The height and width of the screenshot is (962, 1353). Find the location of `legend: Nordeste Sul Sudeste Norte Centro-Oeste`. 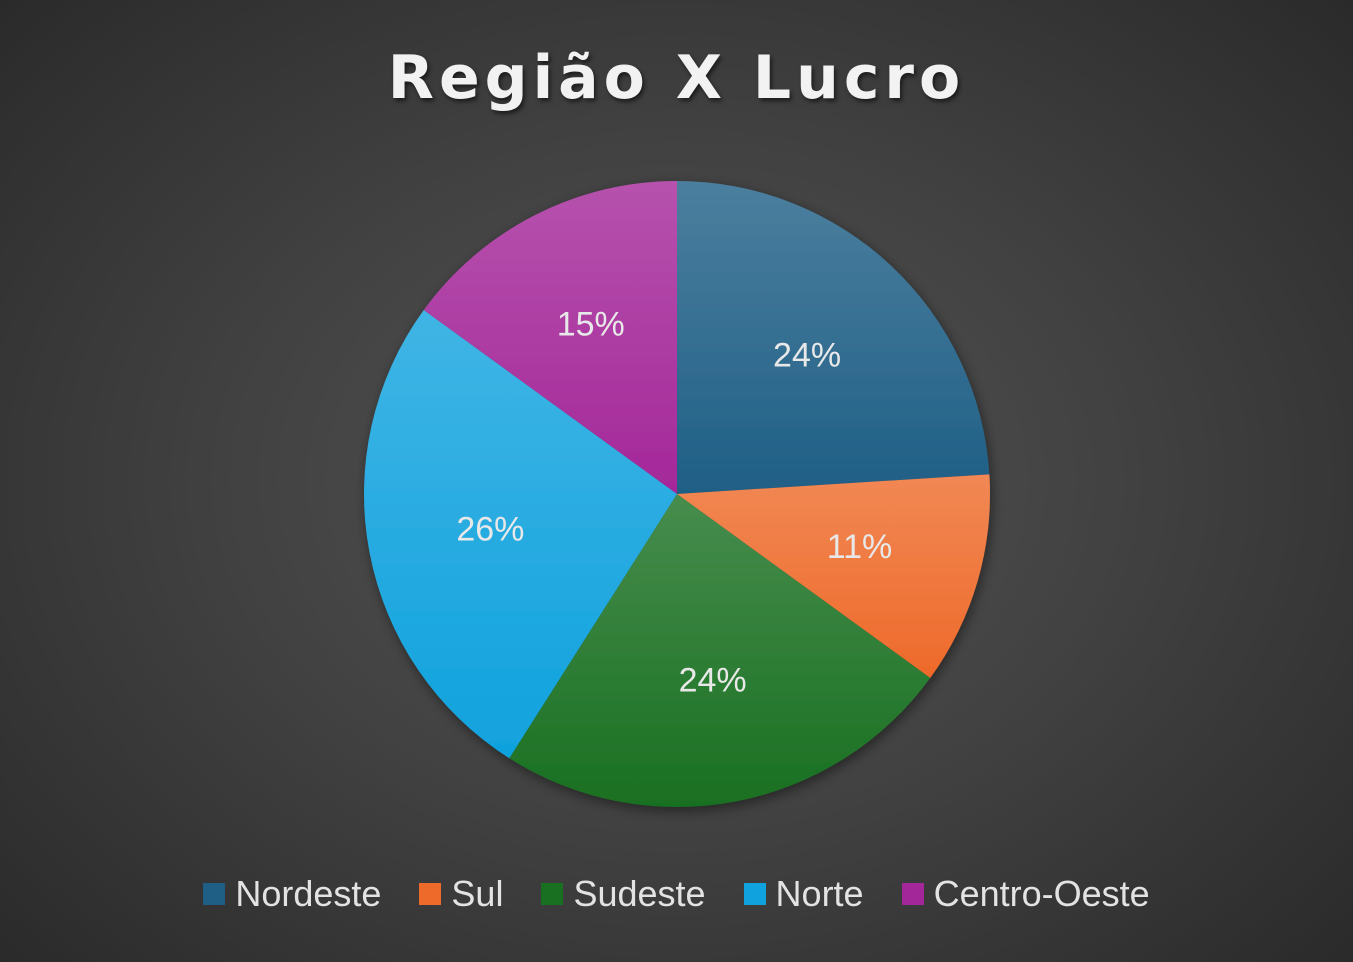

legend: Nordeste Sul Sudeste Norte Centro-Oeste is located at coordinates (676, 894).